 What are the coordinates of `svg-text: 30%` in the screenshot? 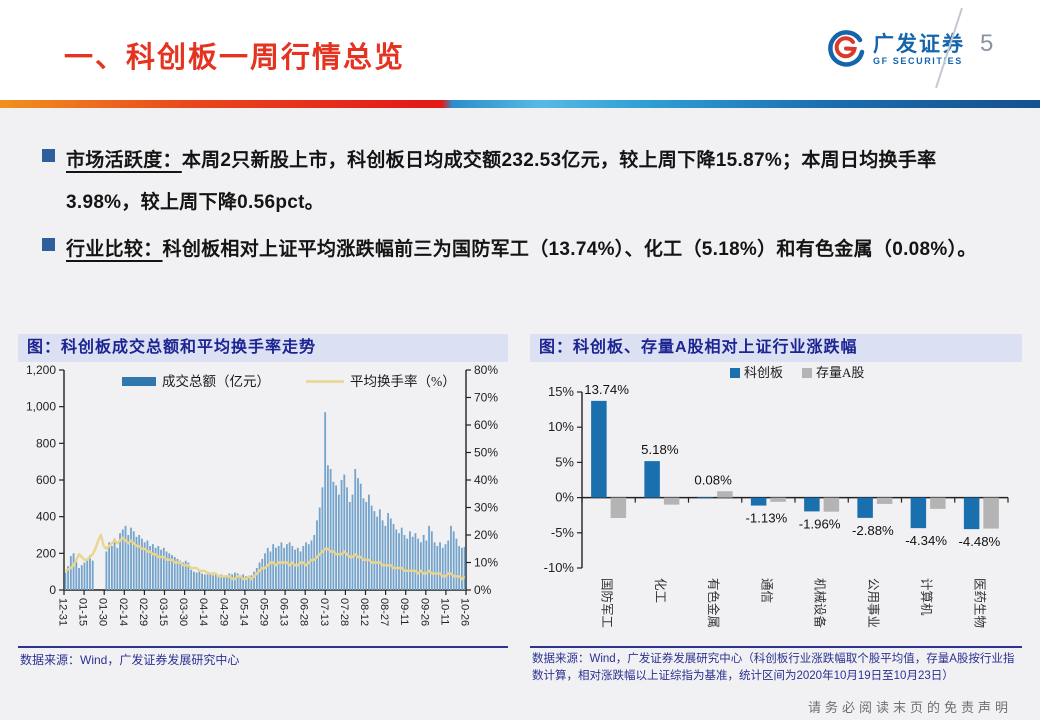 It's located at (486, 508).